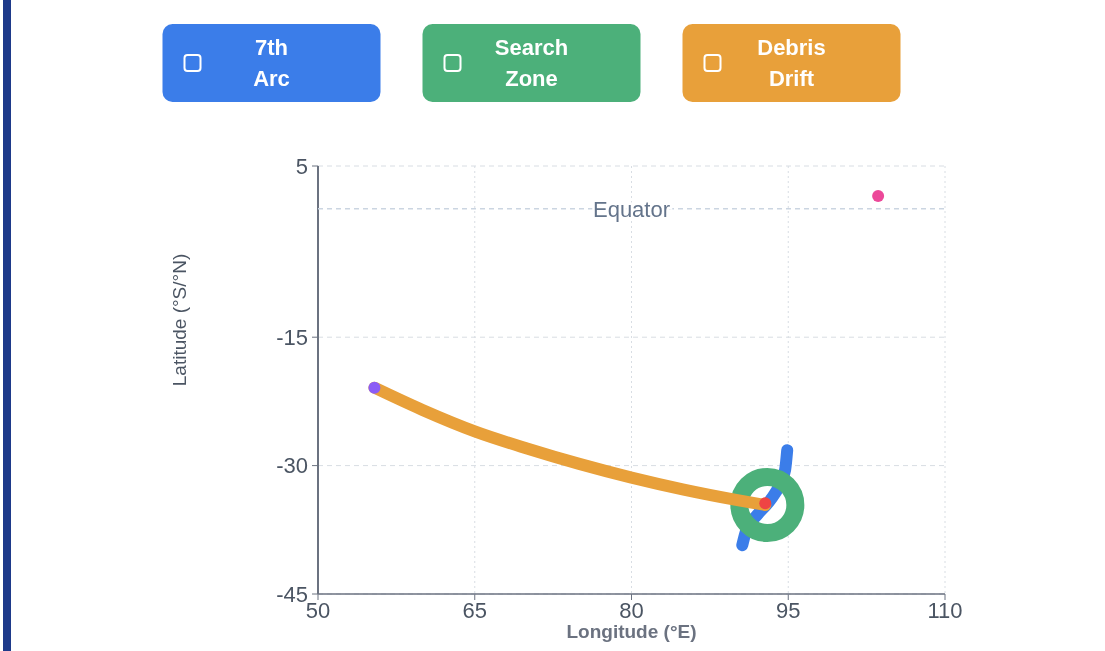 The image size is (1105, 651). Describe the element at coordinates (292, 594) in the screenshot. I see `y-tick-label: -45` at that location.